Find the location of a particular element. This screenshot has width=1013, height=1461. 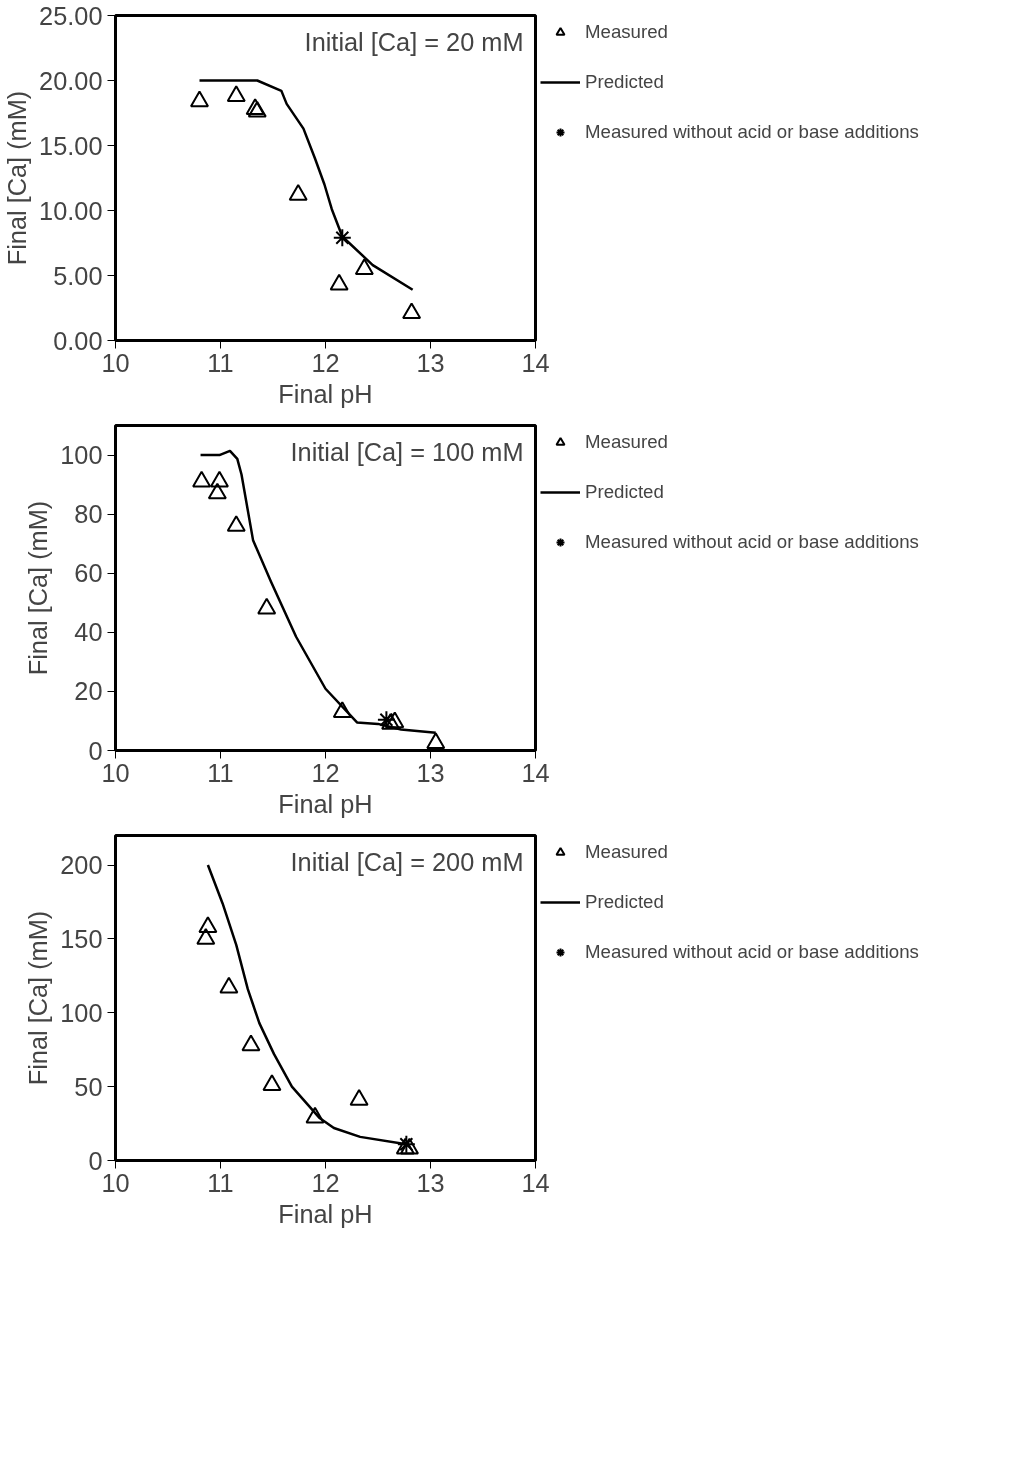

y-tick-label: 10.00 is located at coordinates (71, 210).